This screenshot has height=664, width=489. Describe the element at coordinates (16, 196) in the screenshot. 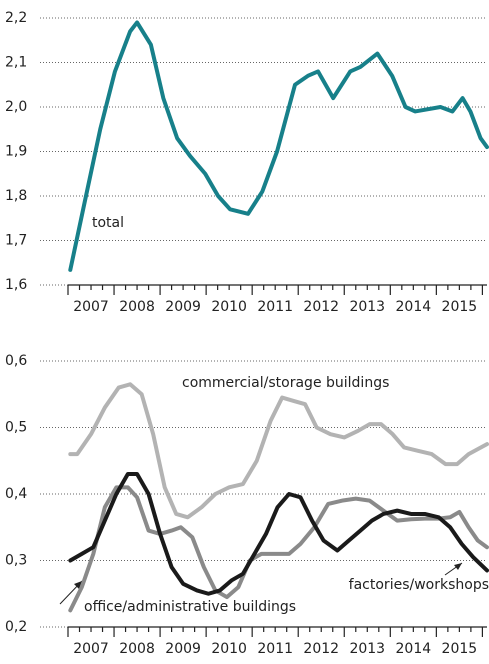

I see `y-tick-label: 1,8` at that location.